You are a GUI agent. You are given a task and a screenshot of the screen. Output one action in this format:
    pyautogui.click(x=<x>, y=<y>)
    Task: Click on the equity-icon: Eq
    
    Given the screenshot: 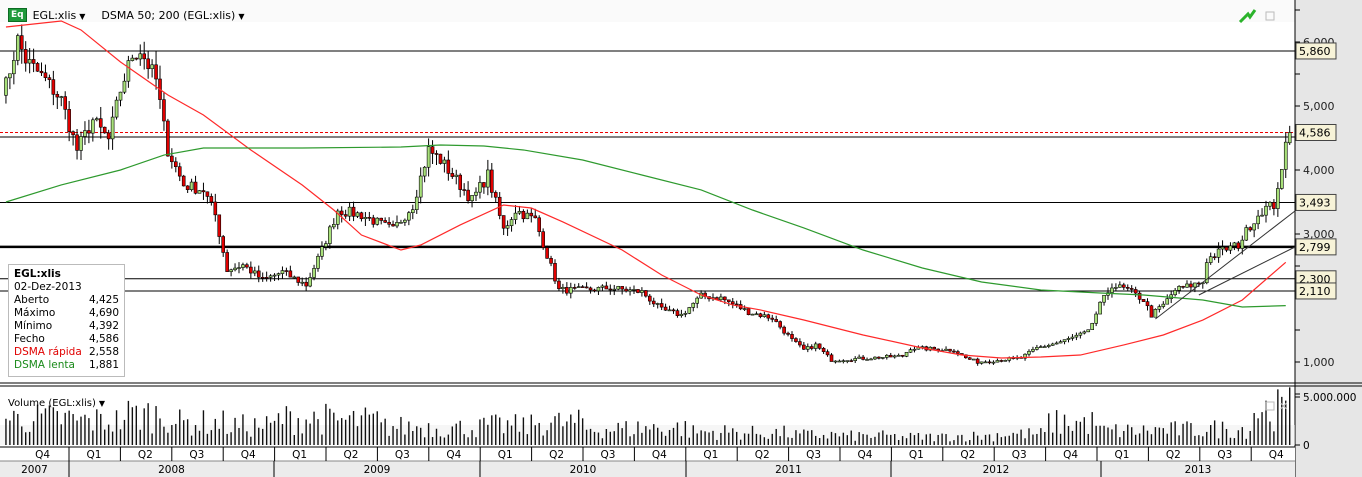 What is the action you would take?
    pyautogui.click(x=17, y=15)
    